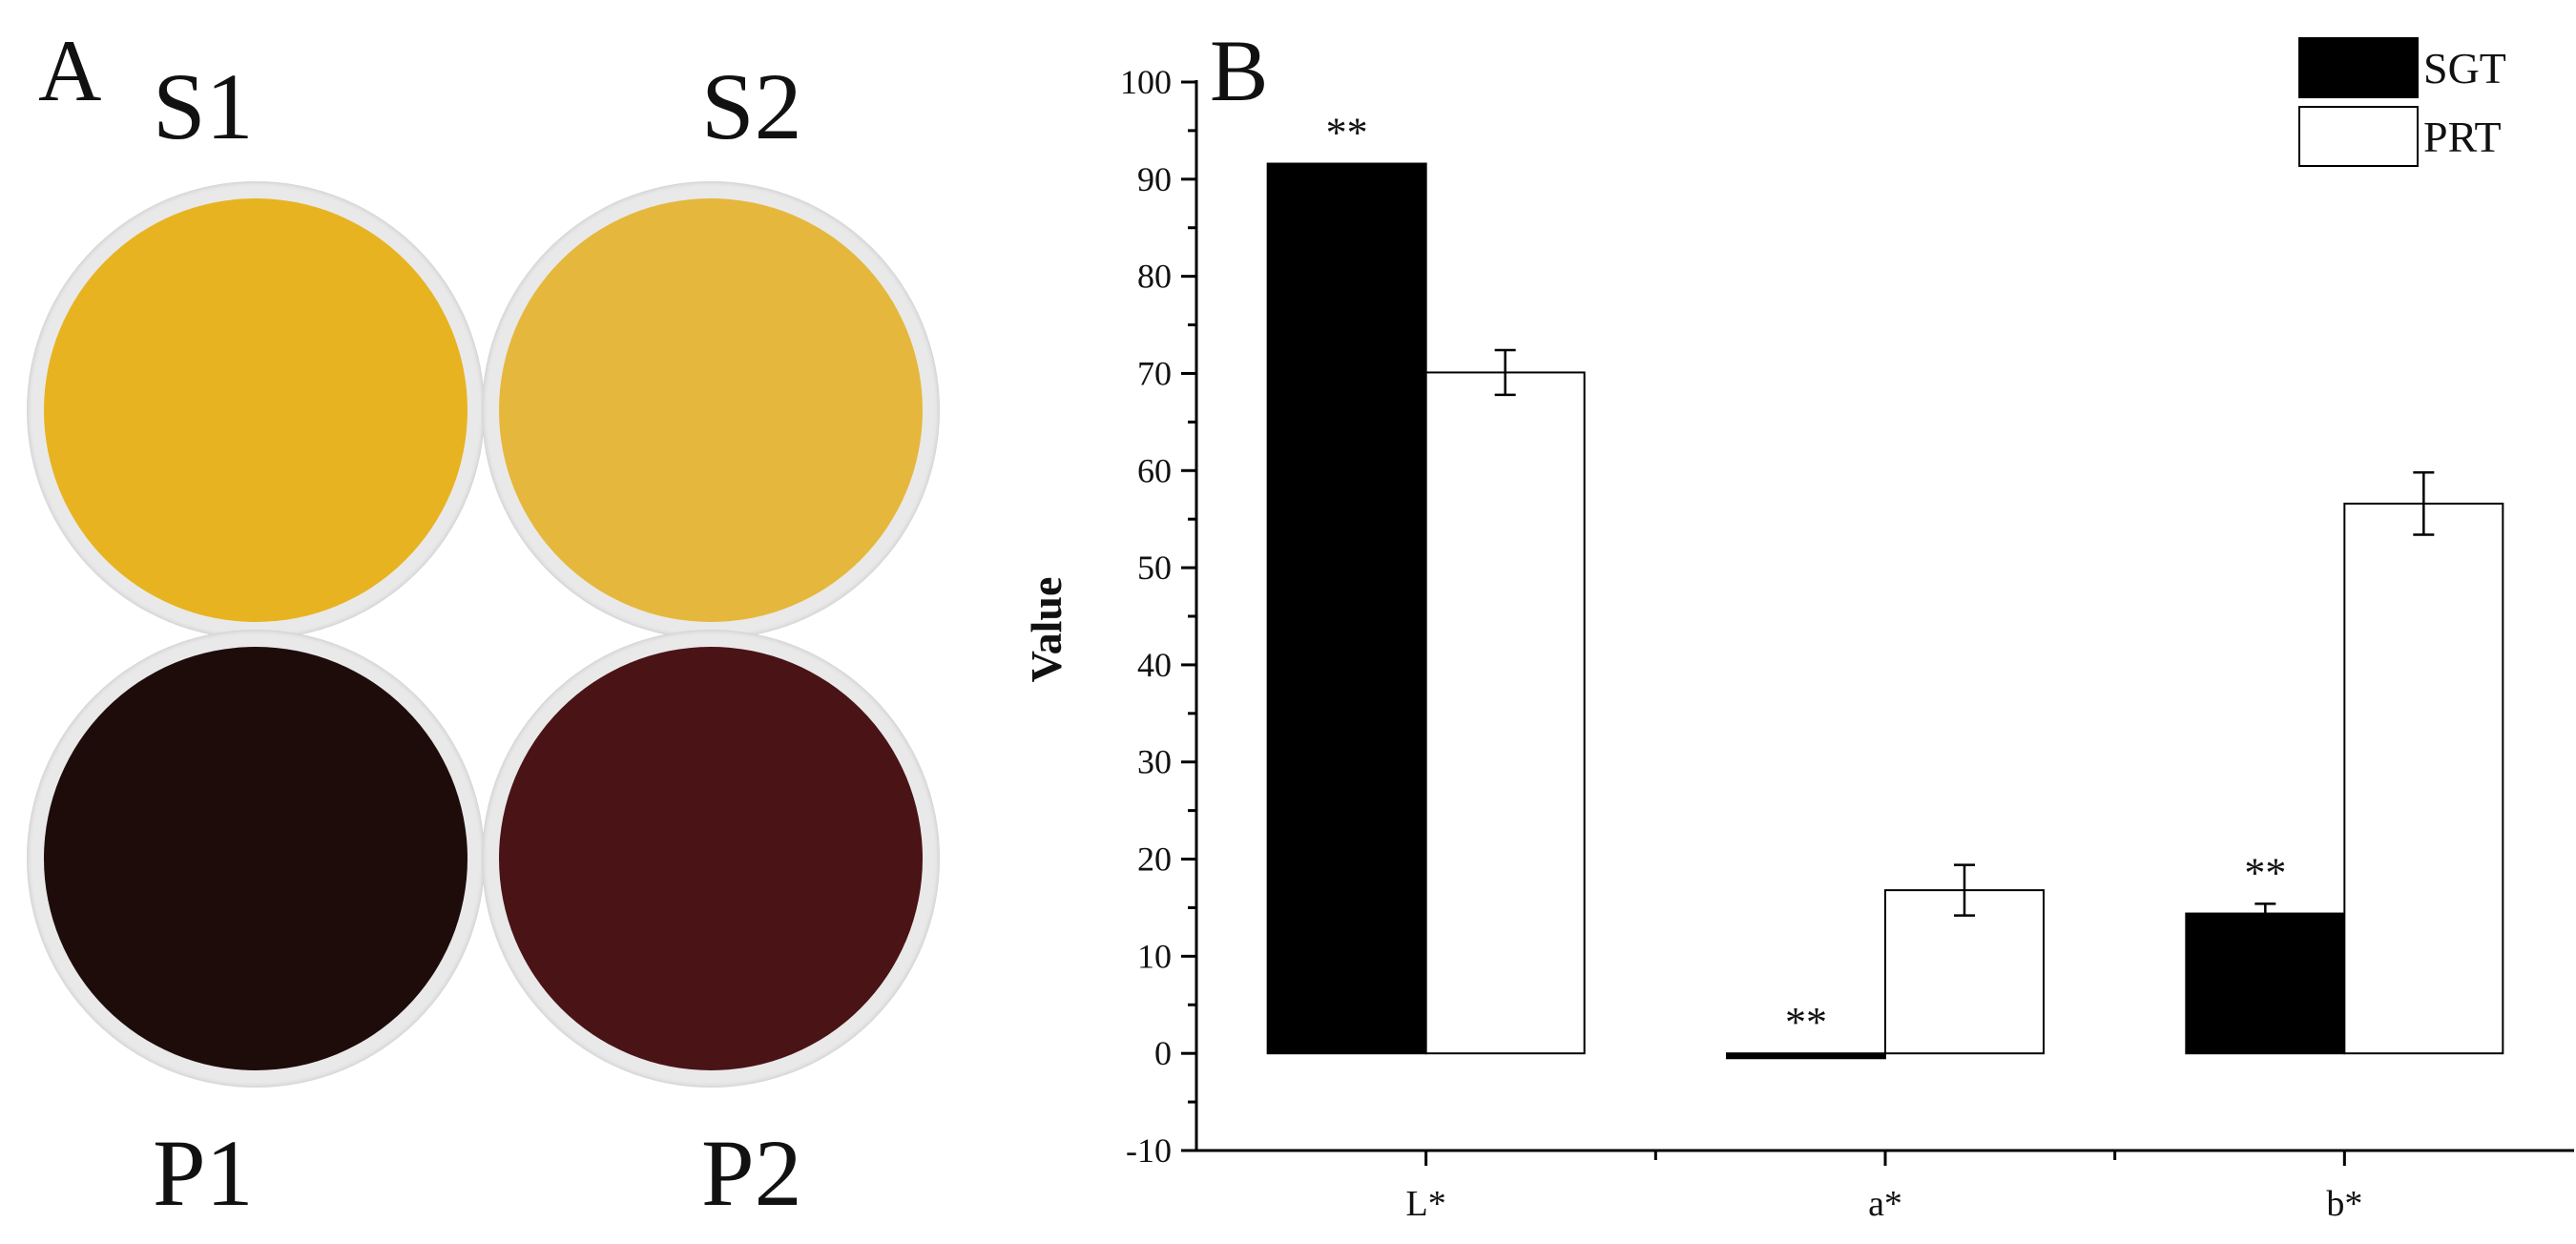 Image resolution: width=2576 pixels, height=1244 pixels. Describe the element at coordinates (203, 1173) in the screenshot. I see `sample-label-p1: P1` at that location.